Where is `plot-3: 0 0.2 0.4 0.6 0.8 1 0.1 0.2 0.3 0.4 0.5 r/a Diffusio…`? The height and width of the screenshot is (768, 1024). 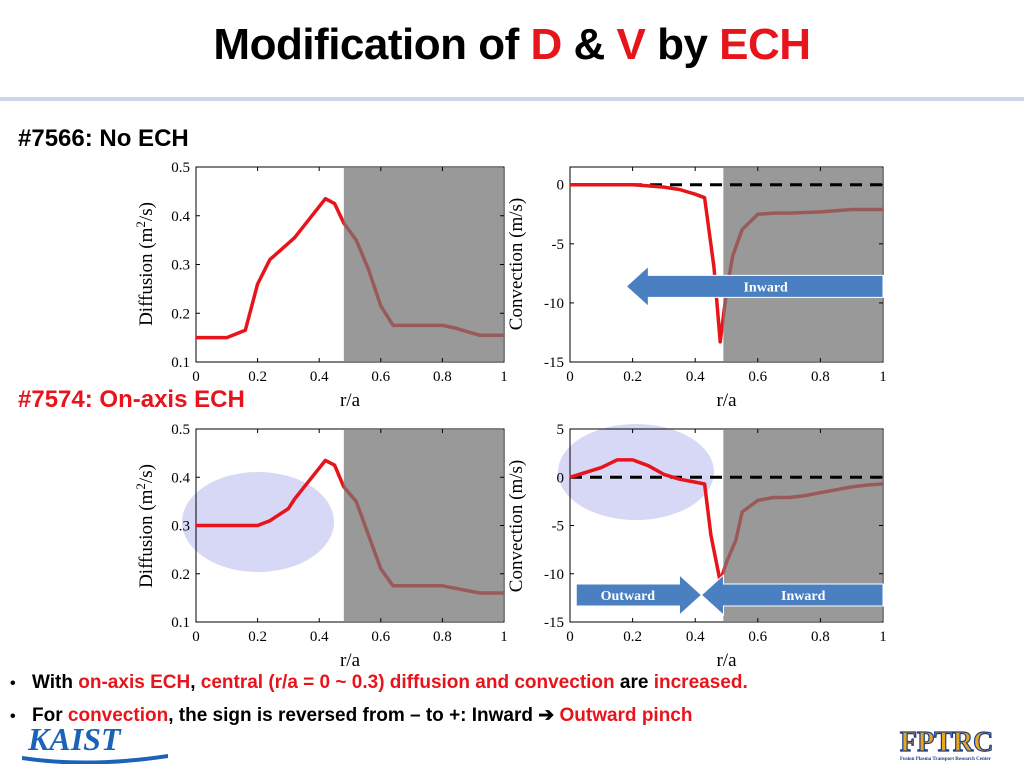
plot-3: 0 0.2 0.4 0.6 0.8 1 0.1 0.2 0.3 0.4 0.5 r/a Diffusio… is located at coordinates (320, 546).